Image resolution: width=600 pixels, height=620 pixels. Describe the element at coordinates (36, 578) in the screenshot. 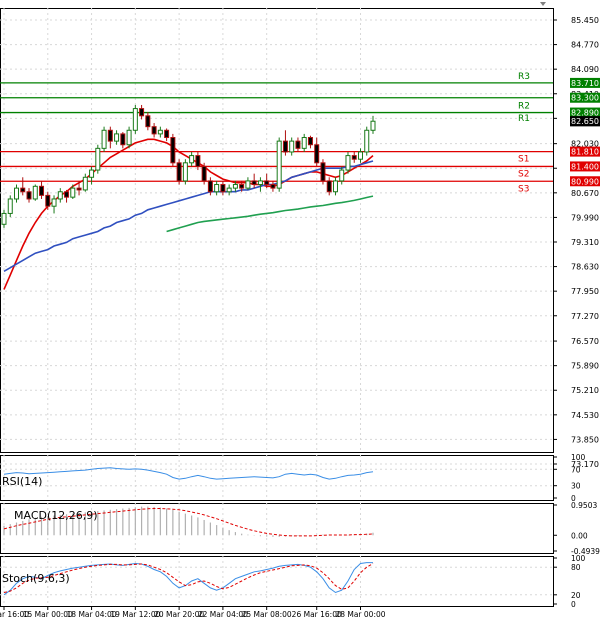

I see `stoch-title: Stoch(9,6,3)` at that location.